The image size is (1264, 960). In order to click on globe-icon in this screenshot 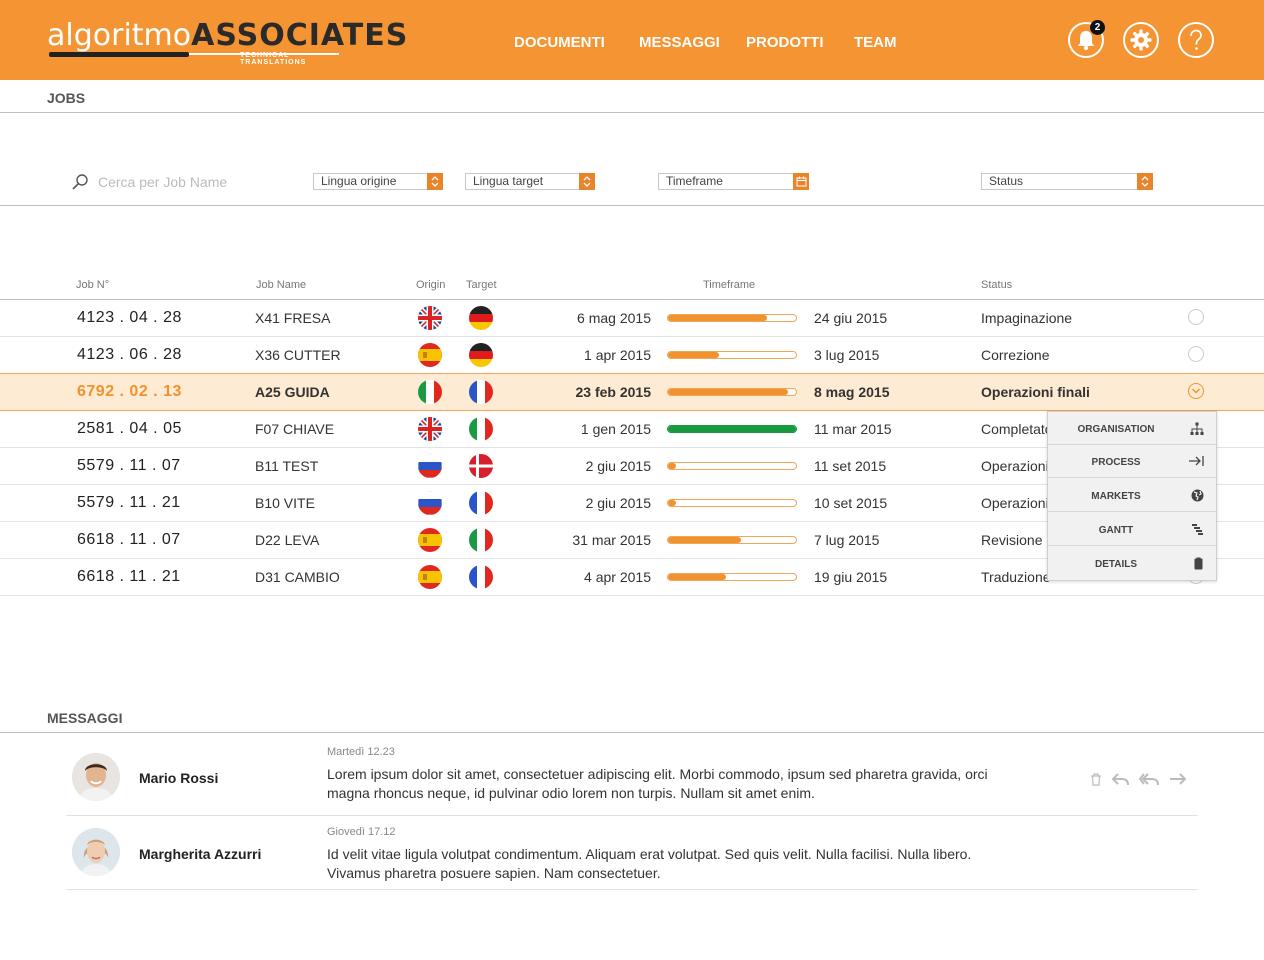, I will do `click(1197, 495)`.